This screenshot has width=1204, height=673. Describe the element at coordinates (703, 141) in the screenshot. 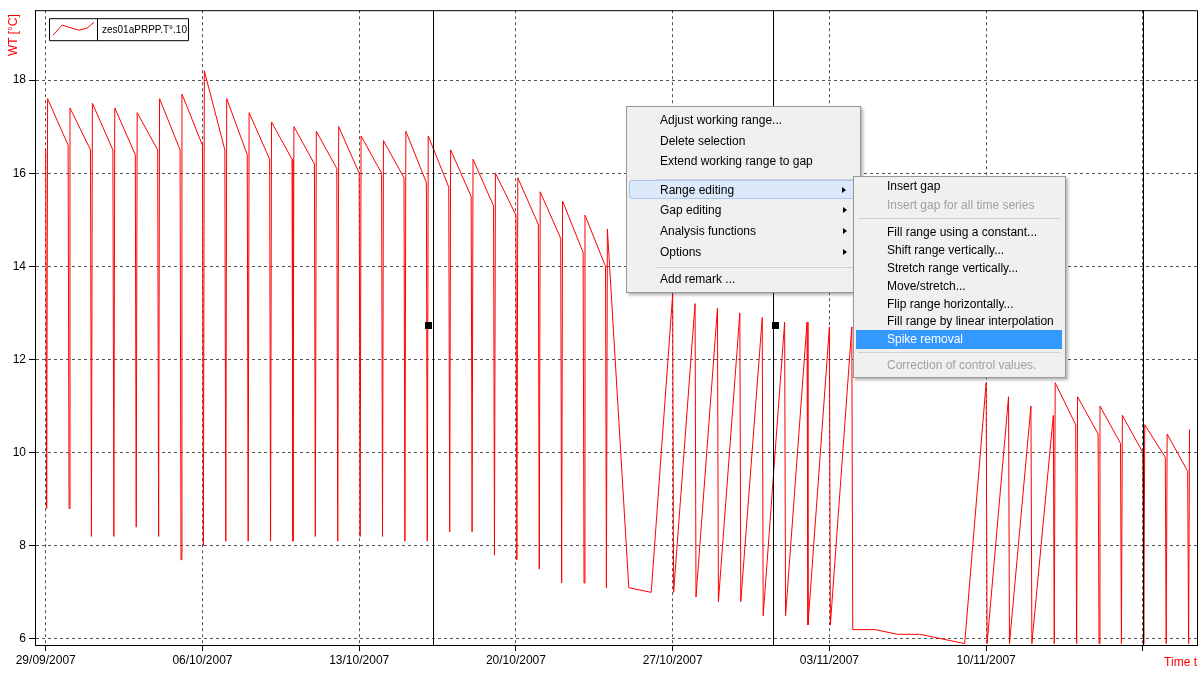

I see `annotation: Delete selection` at that location.